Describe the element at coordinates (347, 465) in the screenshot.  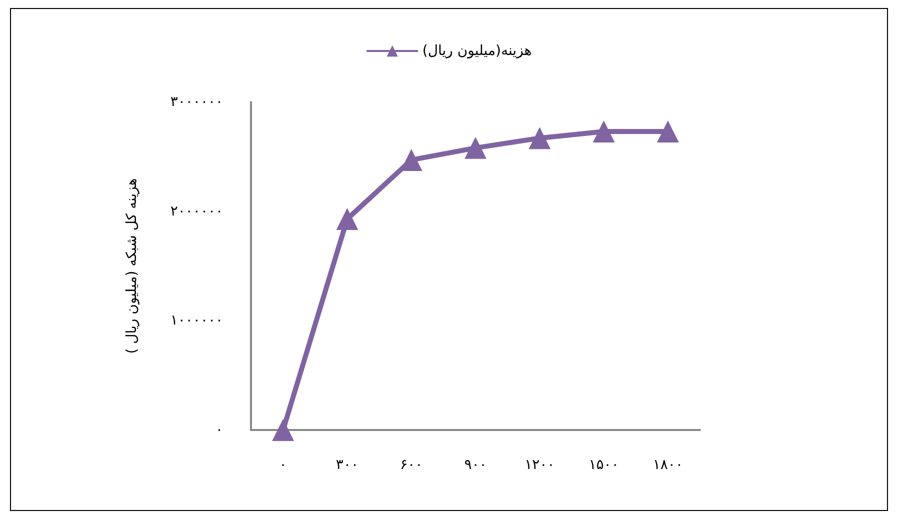
I see `x-tick-label: ۳۰۰` at that location.